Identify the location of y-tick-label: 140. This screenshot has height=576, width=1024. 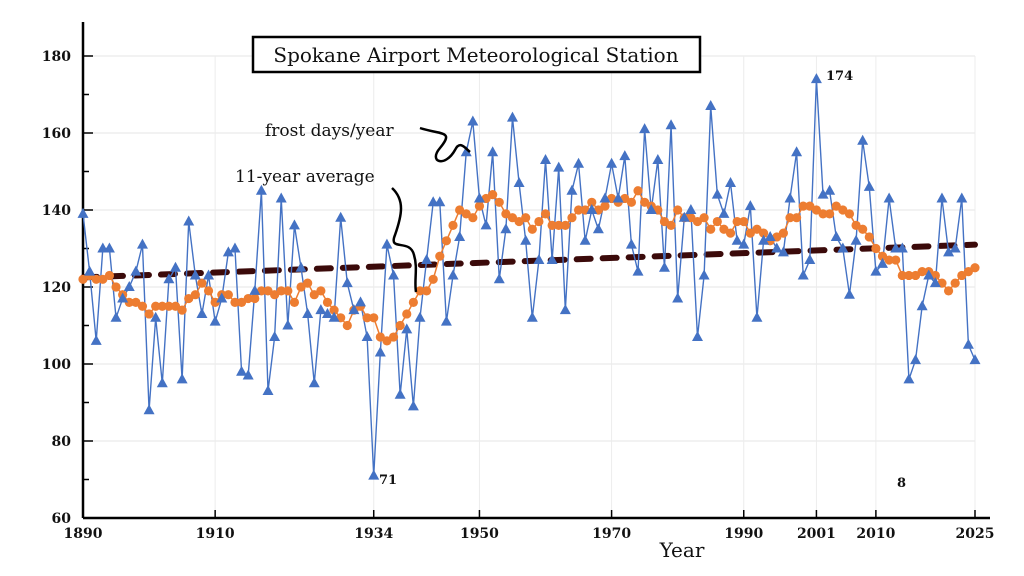
(56, 211).